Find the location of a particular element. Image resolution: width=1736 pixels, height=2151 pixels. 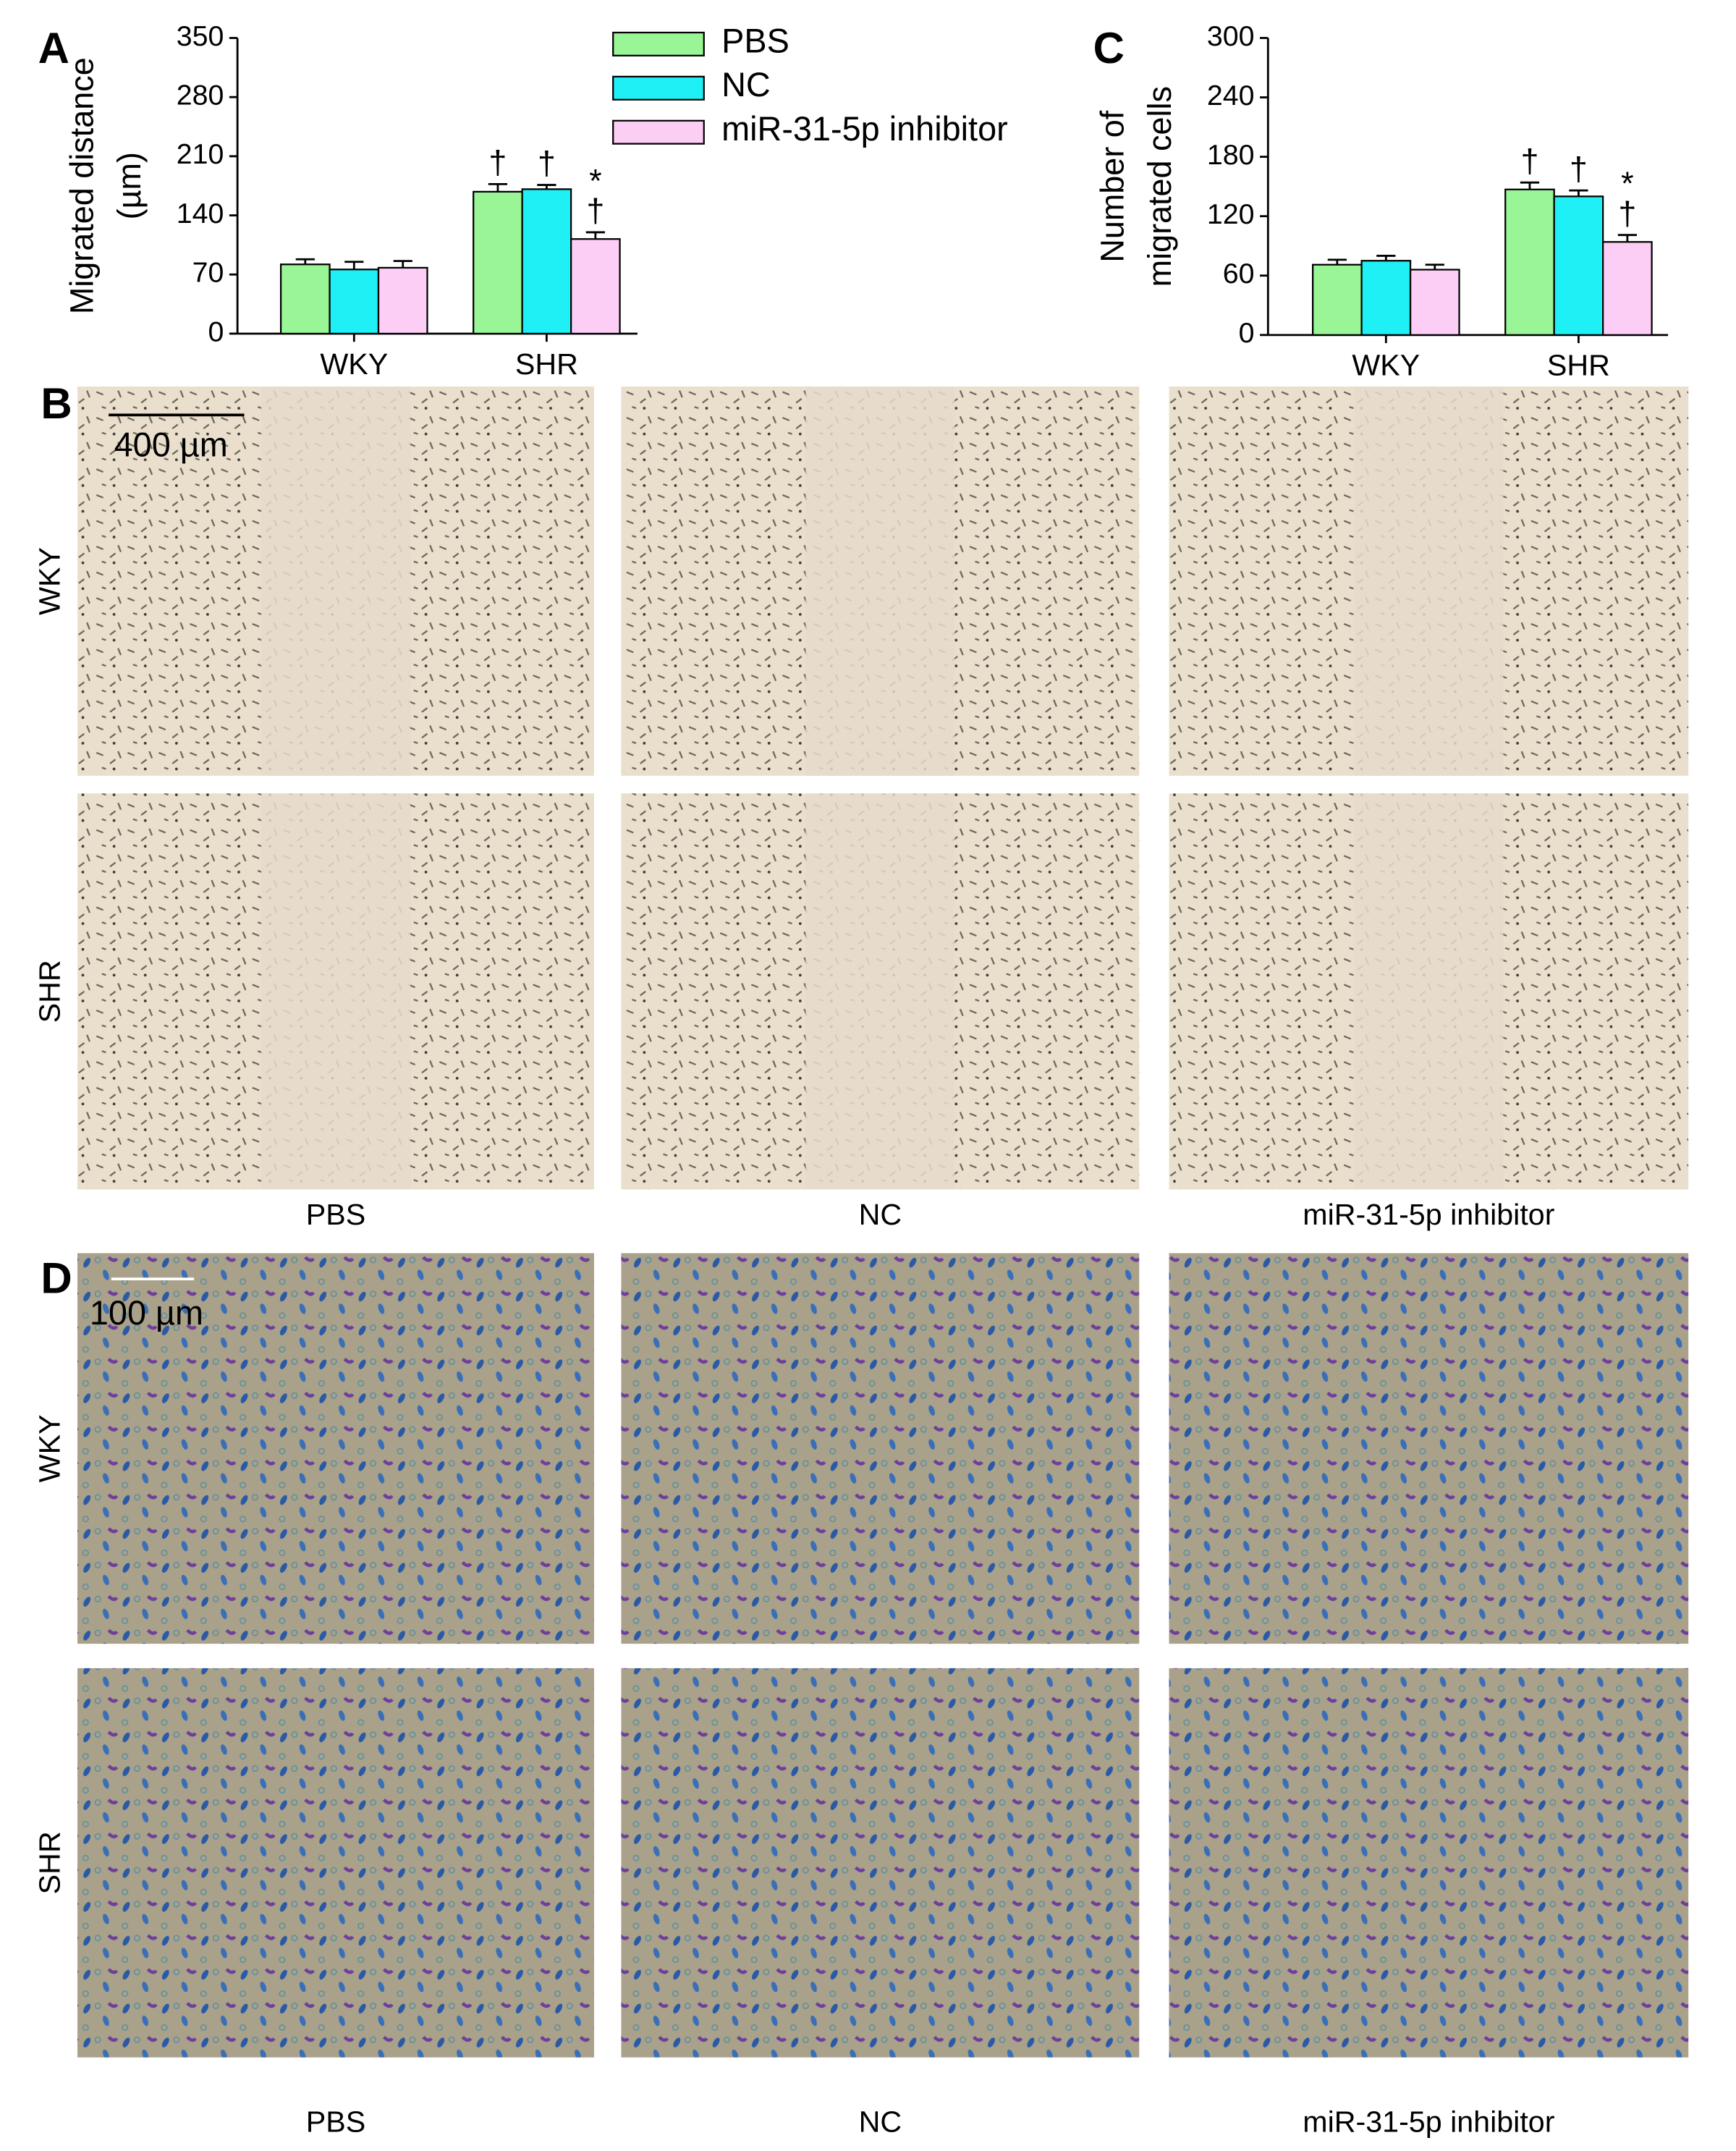

y-tick-label: 210 is located at coordinates (200, 154).